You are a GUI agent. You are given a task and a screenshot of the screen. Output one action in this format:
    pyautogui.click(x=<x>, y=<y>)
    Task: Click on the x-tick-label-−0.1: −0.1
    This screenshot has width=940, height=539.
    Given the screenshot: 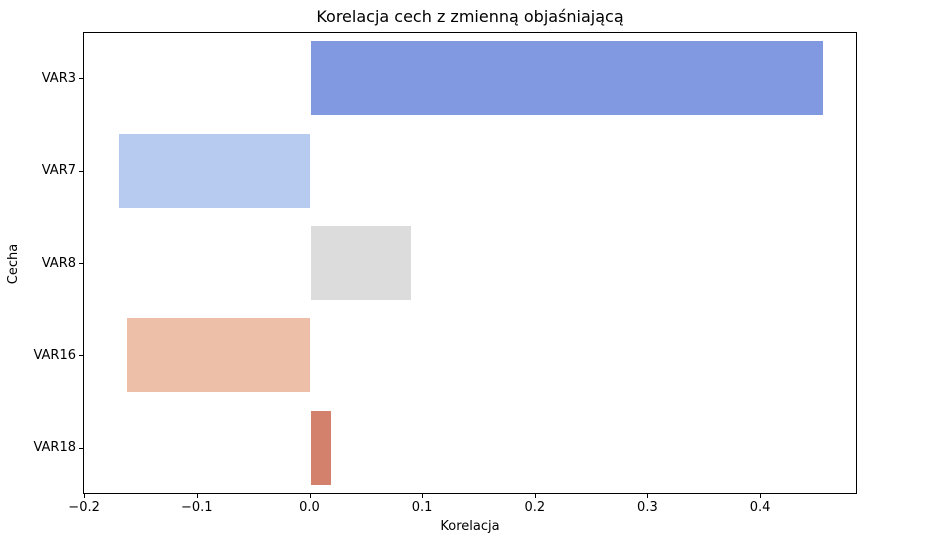 What is the action you would take?
    pyautogui.click(x=197, y=507)
    